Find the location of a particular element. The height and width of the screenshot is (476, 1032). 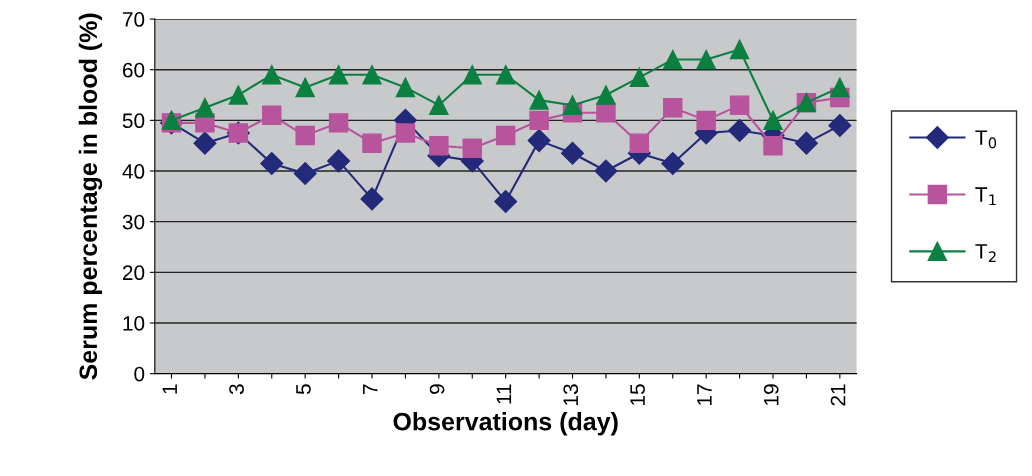

y-tick-label: 70 is located at coordinates (133, 19).